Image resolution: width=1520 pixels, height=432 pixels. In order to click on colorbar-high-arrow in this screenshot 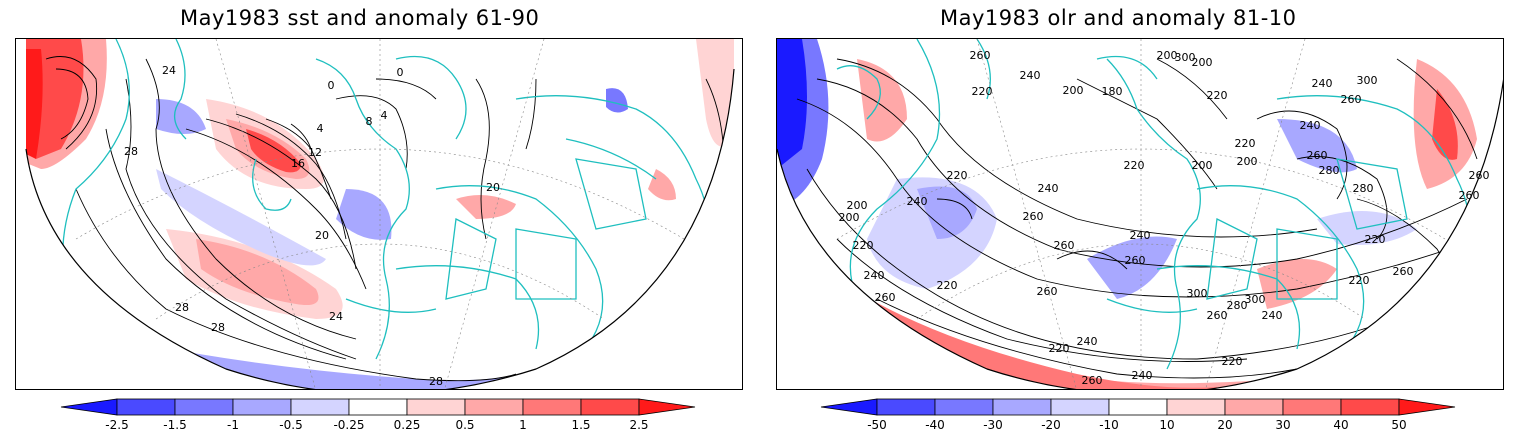, I will do `click(1427, 407)`.